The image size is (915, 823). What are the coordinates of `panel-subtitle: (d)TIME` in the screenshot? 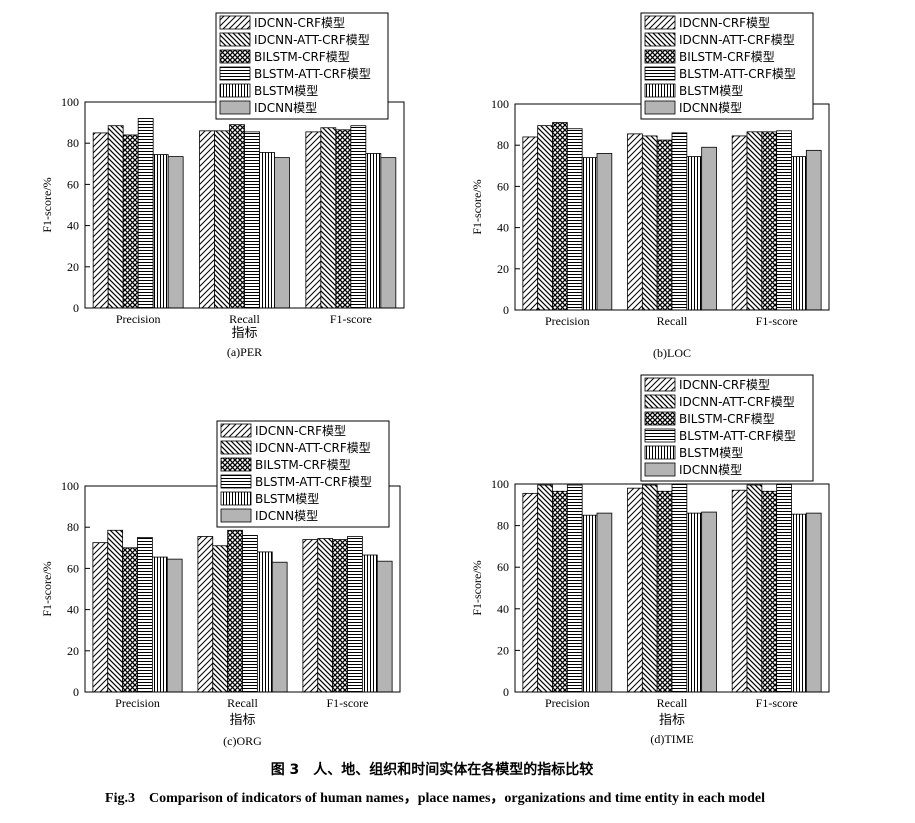 It's located at (671, 739).